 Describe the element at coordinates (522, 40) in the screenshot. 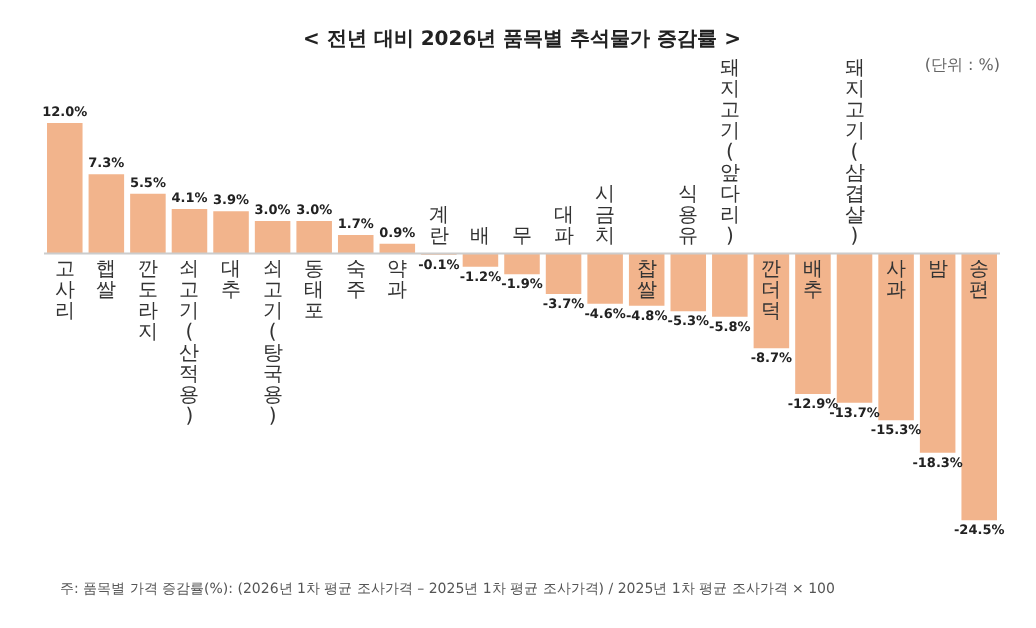

I see `chart-title: < 전년 대비 2026년 품목별 추석물가 증감률 >` at that location.